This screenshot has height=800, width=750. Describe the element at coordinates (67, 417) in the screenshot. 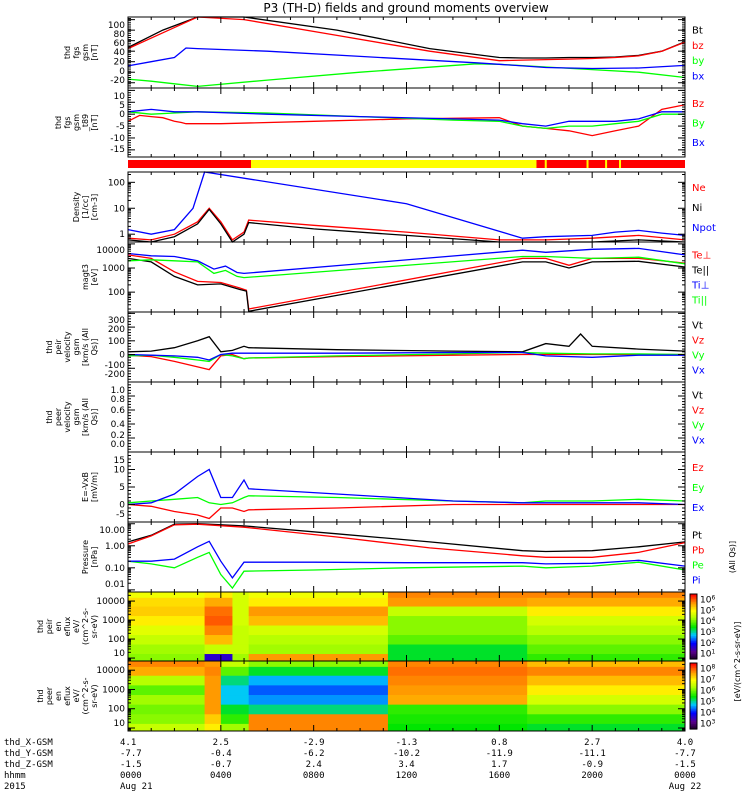

I see `y-axis-label: velocity` at that location.